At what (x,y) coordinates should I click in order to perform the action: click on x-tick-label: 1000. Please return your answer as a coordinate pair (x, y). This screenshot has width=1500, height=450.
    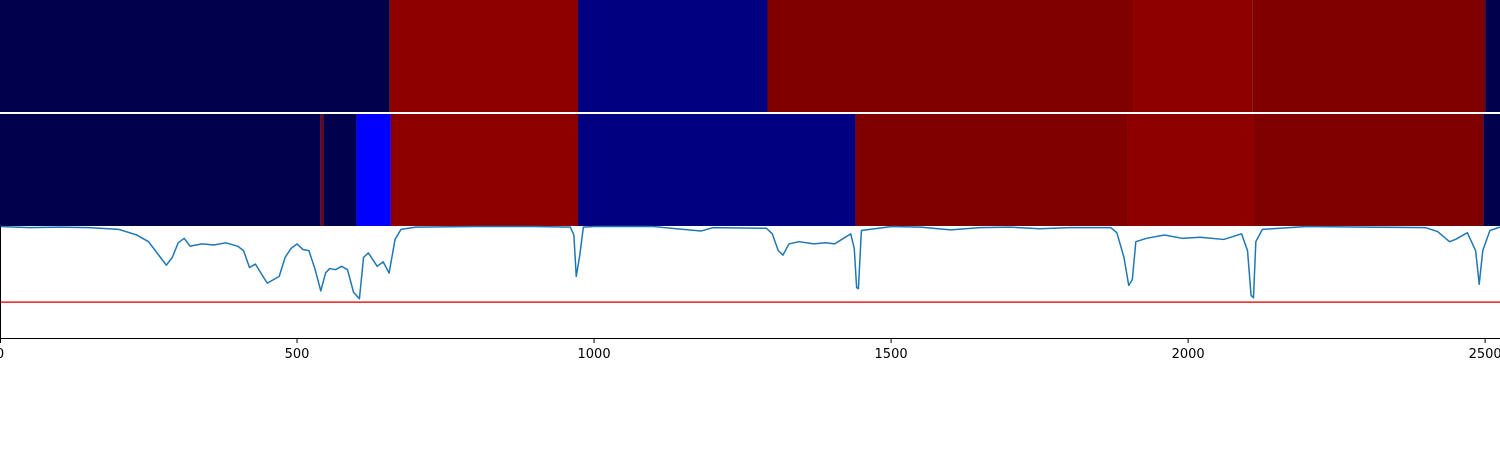
    Looking at the image, I should click on (594, 354).